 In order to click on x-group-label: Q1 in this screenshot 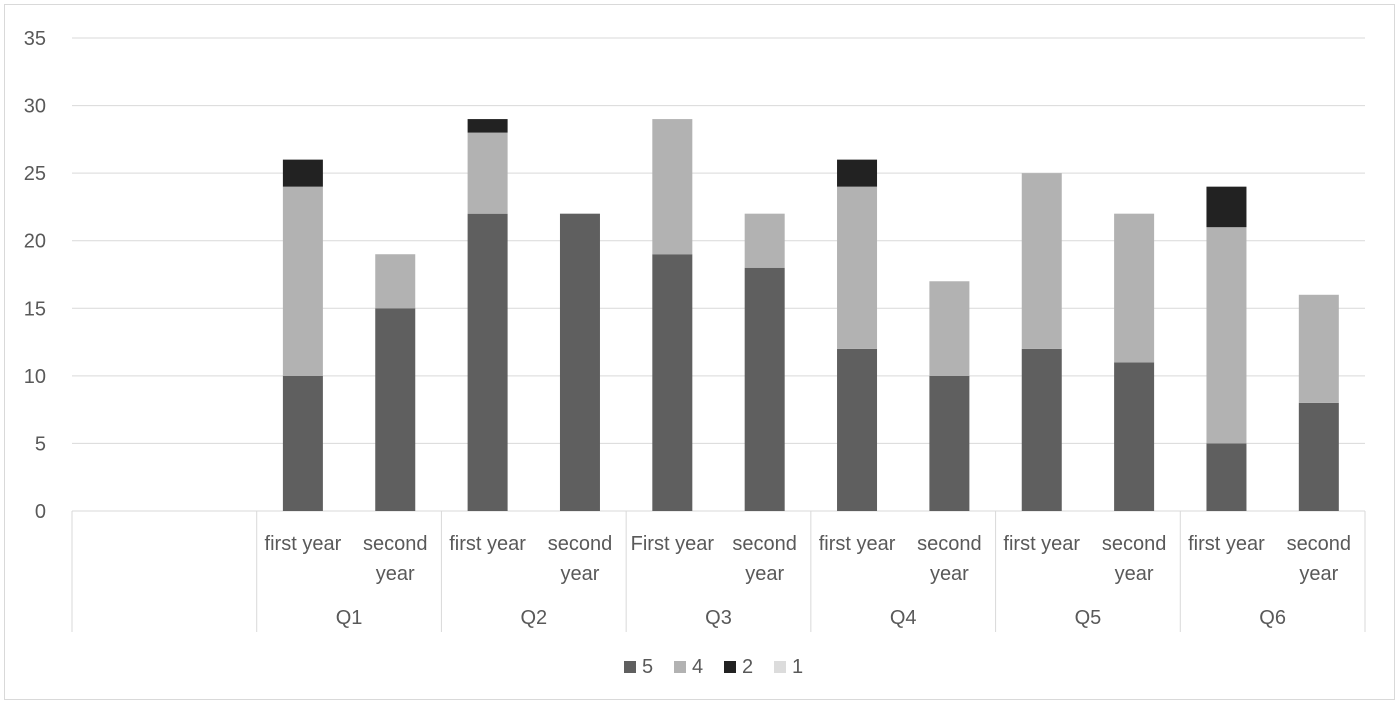, I will do `click(349, 618)`.